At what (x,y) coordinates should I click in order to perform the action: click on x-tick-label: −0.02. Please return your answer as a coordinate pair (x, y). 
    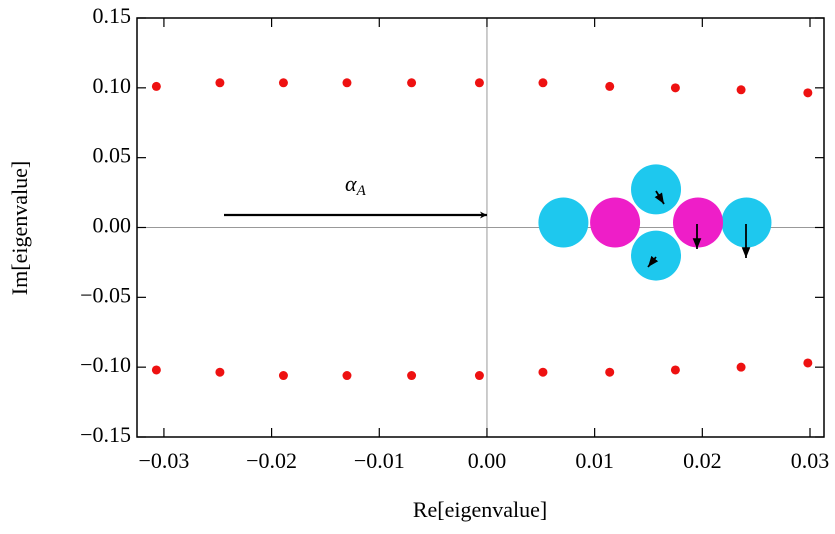
    Looking at the image, I should click on (271, 460).